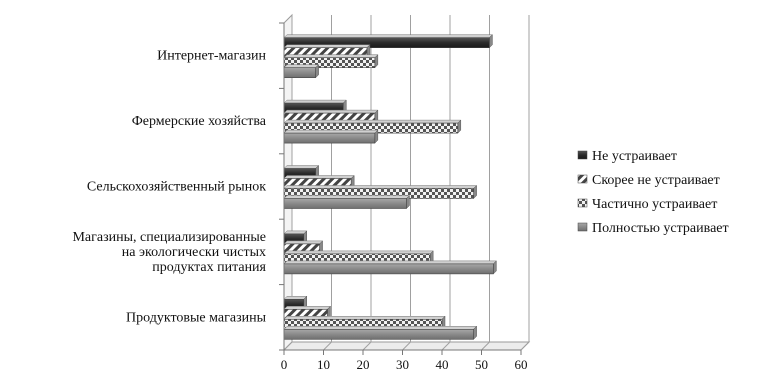 Image resolution: width=775 pixels, height=372 pixels. I want to click on category-label-line: Сельскохозяйственный рынок, so click(176, 187).